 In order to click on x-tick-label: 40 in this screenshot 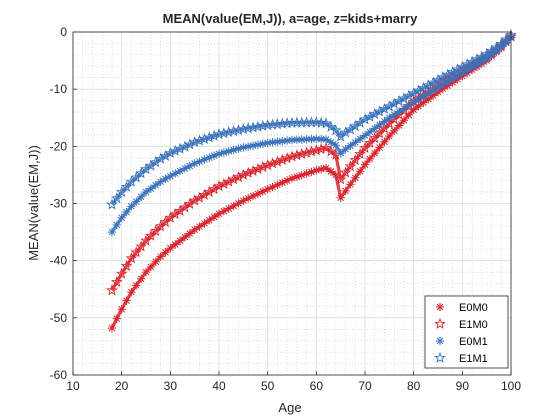, I will do `click(219, 386)`.